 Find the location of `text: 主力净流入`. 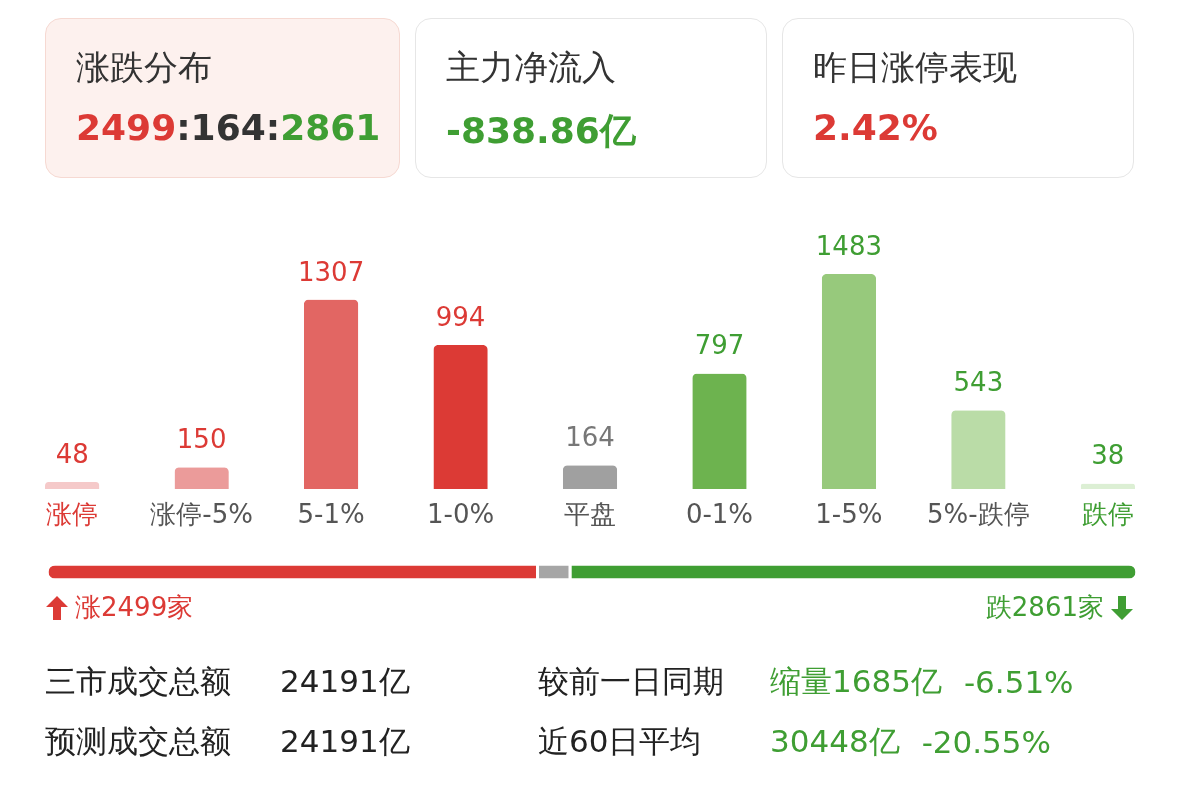

text: 主力净流入 is located at coordinates (531, 67).